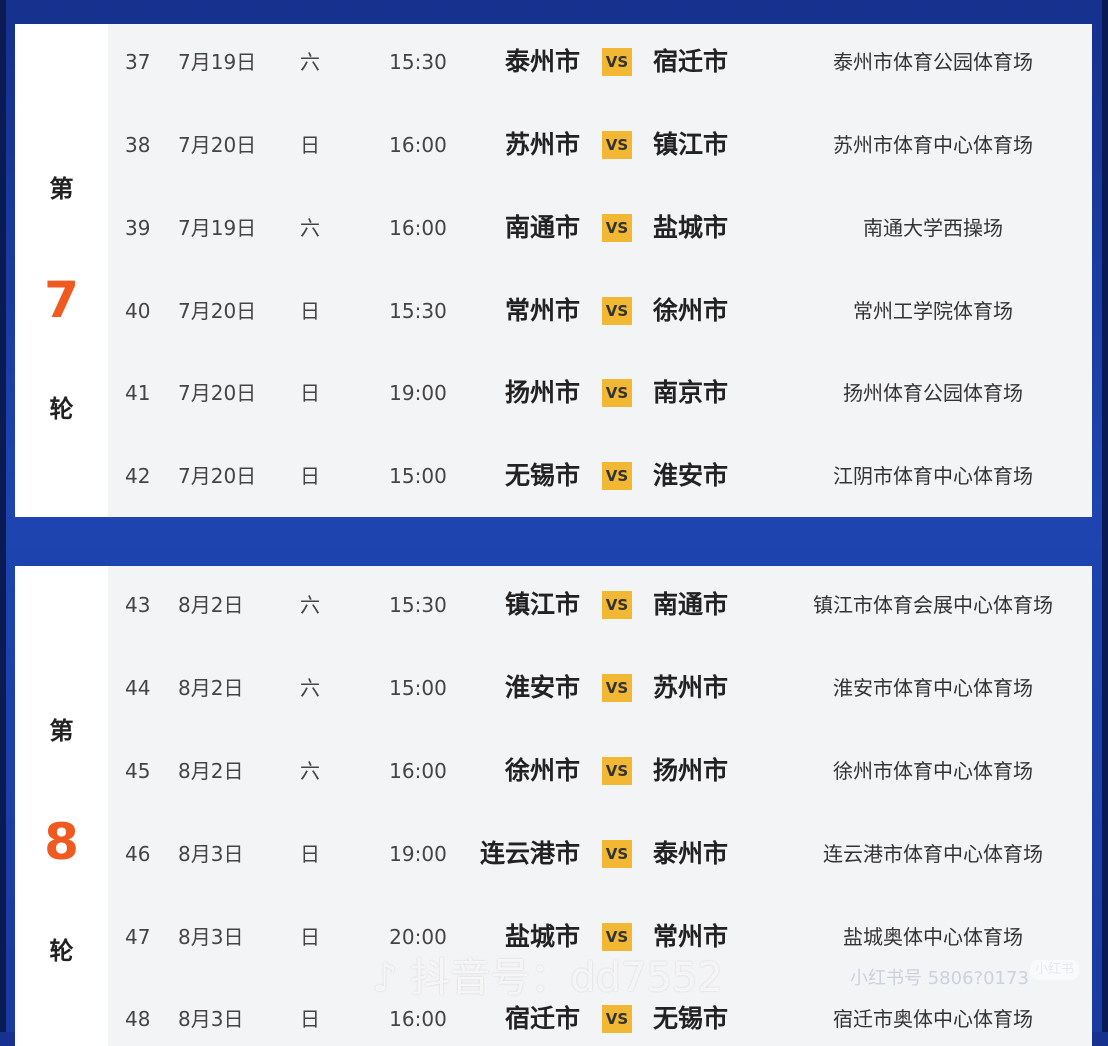 The width and height of the screenshot is (1108, 1046). What do you see at coordinates (138, 937) in the screenshot?
I see `match-number: 47` at bounding box center [138, 937].